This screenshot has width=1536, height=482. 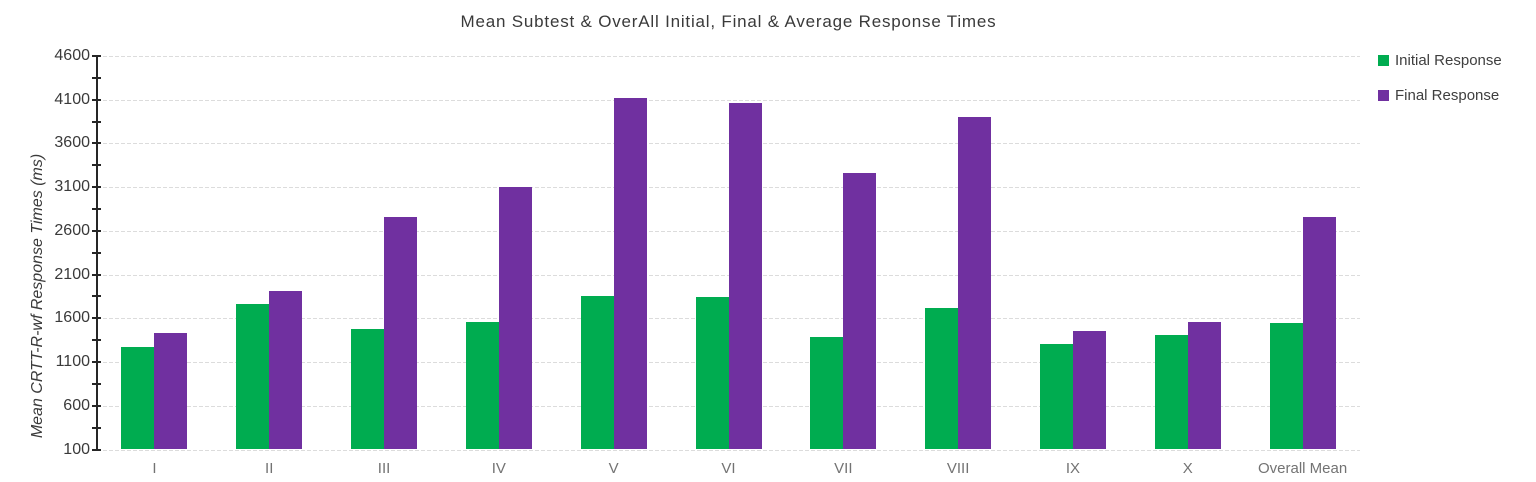 I want to click on legend-label: Final Response, so click(x=1447, y=95).